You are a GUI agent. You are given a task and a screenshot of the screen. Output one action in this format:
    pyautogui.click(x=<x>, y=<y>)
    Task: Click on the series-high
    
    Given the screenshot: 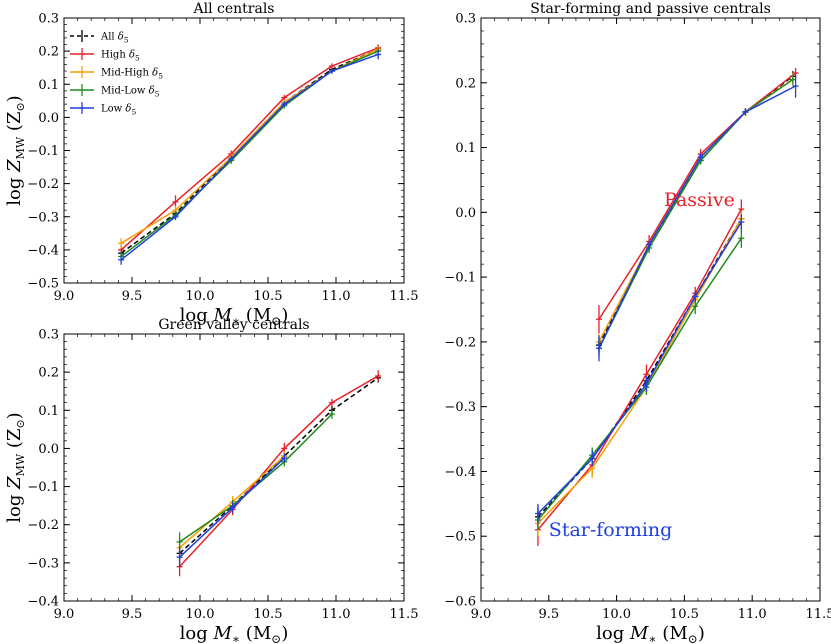 What is the action you would take?
    pyautogui.click(x=279, y=473)
    